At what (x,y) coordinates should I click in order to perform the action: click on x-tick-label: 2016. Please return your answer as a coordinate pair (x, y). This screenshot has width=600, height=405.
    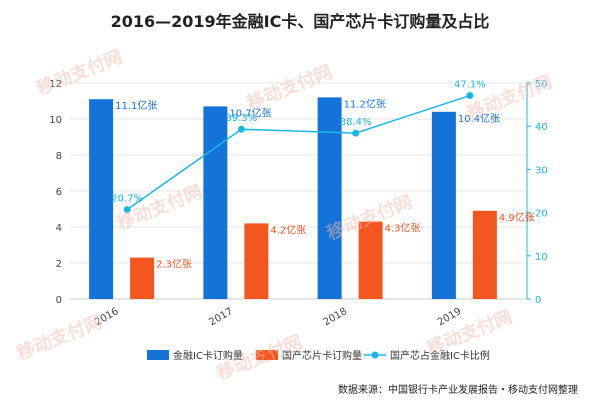
    Looking at the image, I should click on (107, 317).